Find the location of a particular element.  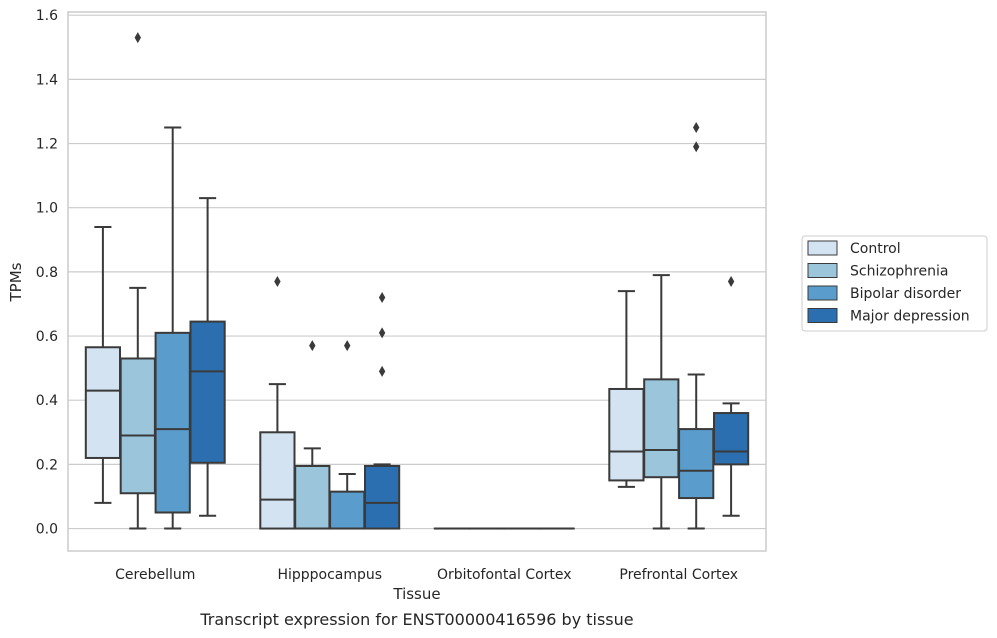

y-tick-label: 0.8 is located at coordinates (47, 273).